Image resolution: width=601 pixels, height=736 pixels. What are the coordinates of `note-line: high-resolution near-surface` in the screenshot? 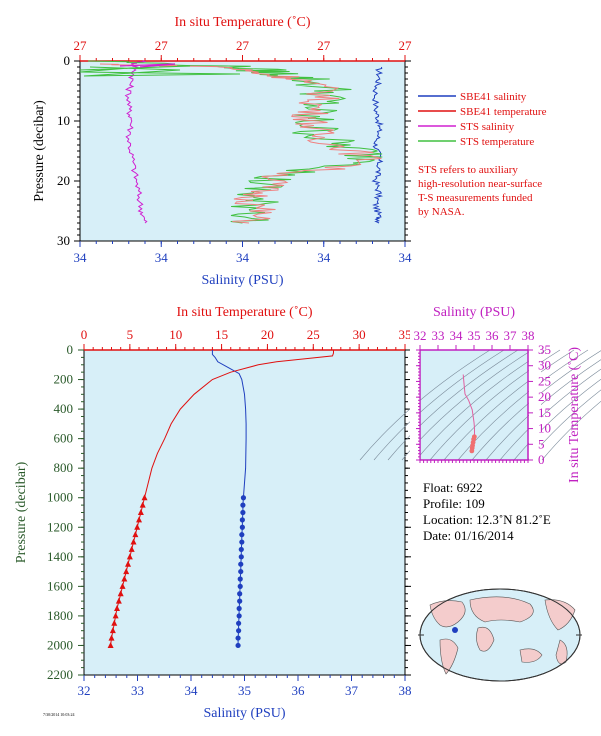 It's located at (480, 184).